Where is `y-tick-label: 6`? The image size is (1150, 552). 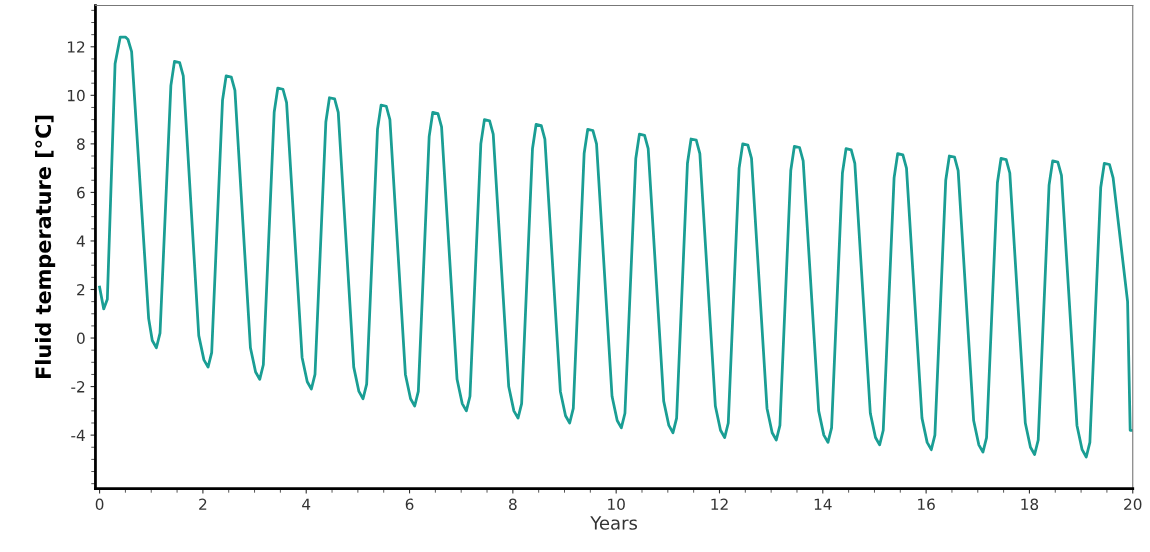 y-tick-label: 6 is located at coordinates (81, 192).